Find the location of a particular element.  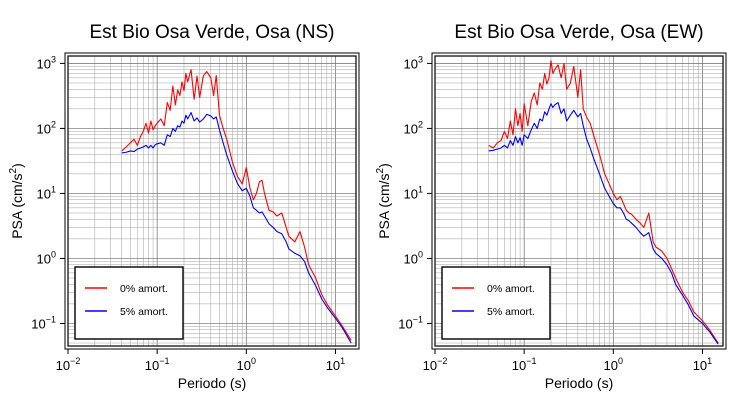

chart-title: Est Bio Osa Verde, Osa (EW) is located at coordinates (578, 32).